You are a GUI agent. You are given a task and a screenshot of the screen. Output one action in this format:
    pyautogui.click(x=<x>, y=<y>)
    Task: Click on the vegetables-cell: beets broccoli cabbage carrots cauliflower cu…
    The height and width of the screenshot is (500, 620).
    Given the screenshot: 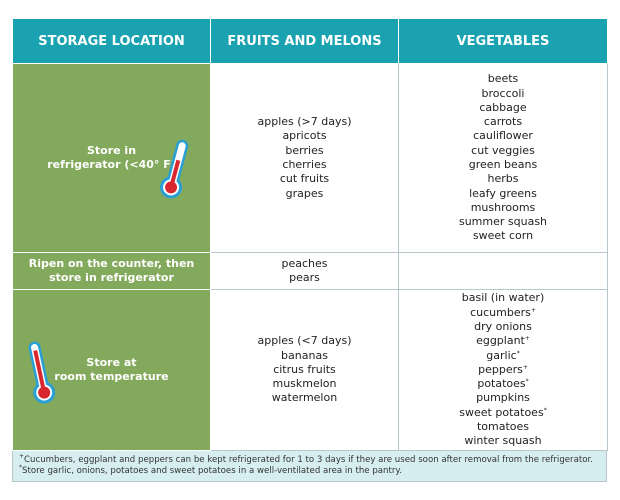 What is the action you would take?
    pyautogui.click(x=503, y=158)
    